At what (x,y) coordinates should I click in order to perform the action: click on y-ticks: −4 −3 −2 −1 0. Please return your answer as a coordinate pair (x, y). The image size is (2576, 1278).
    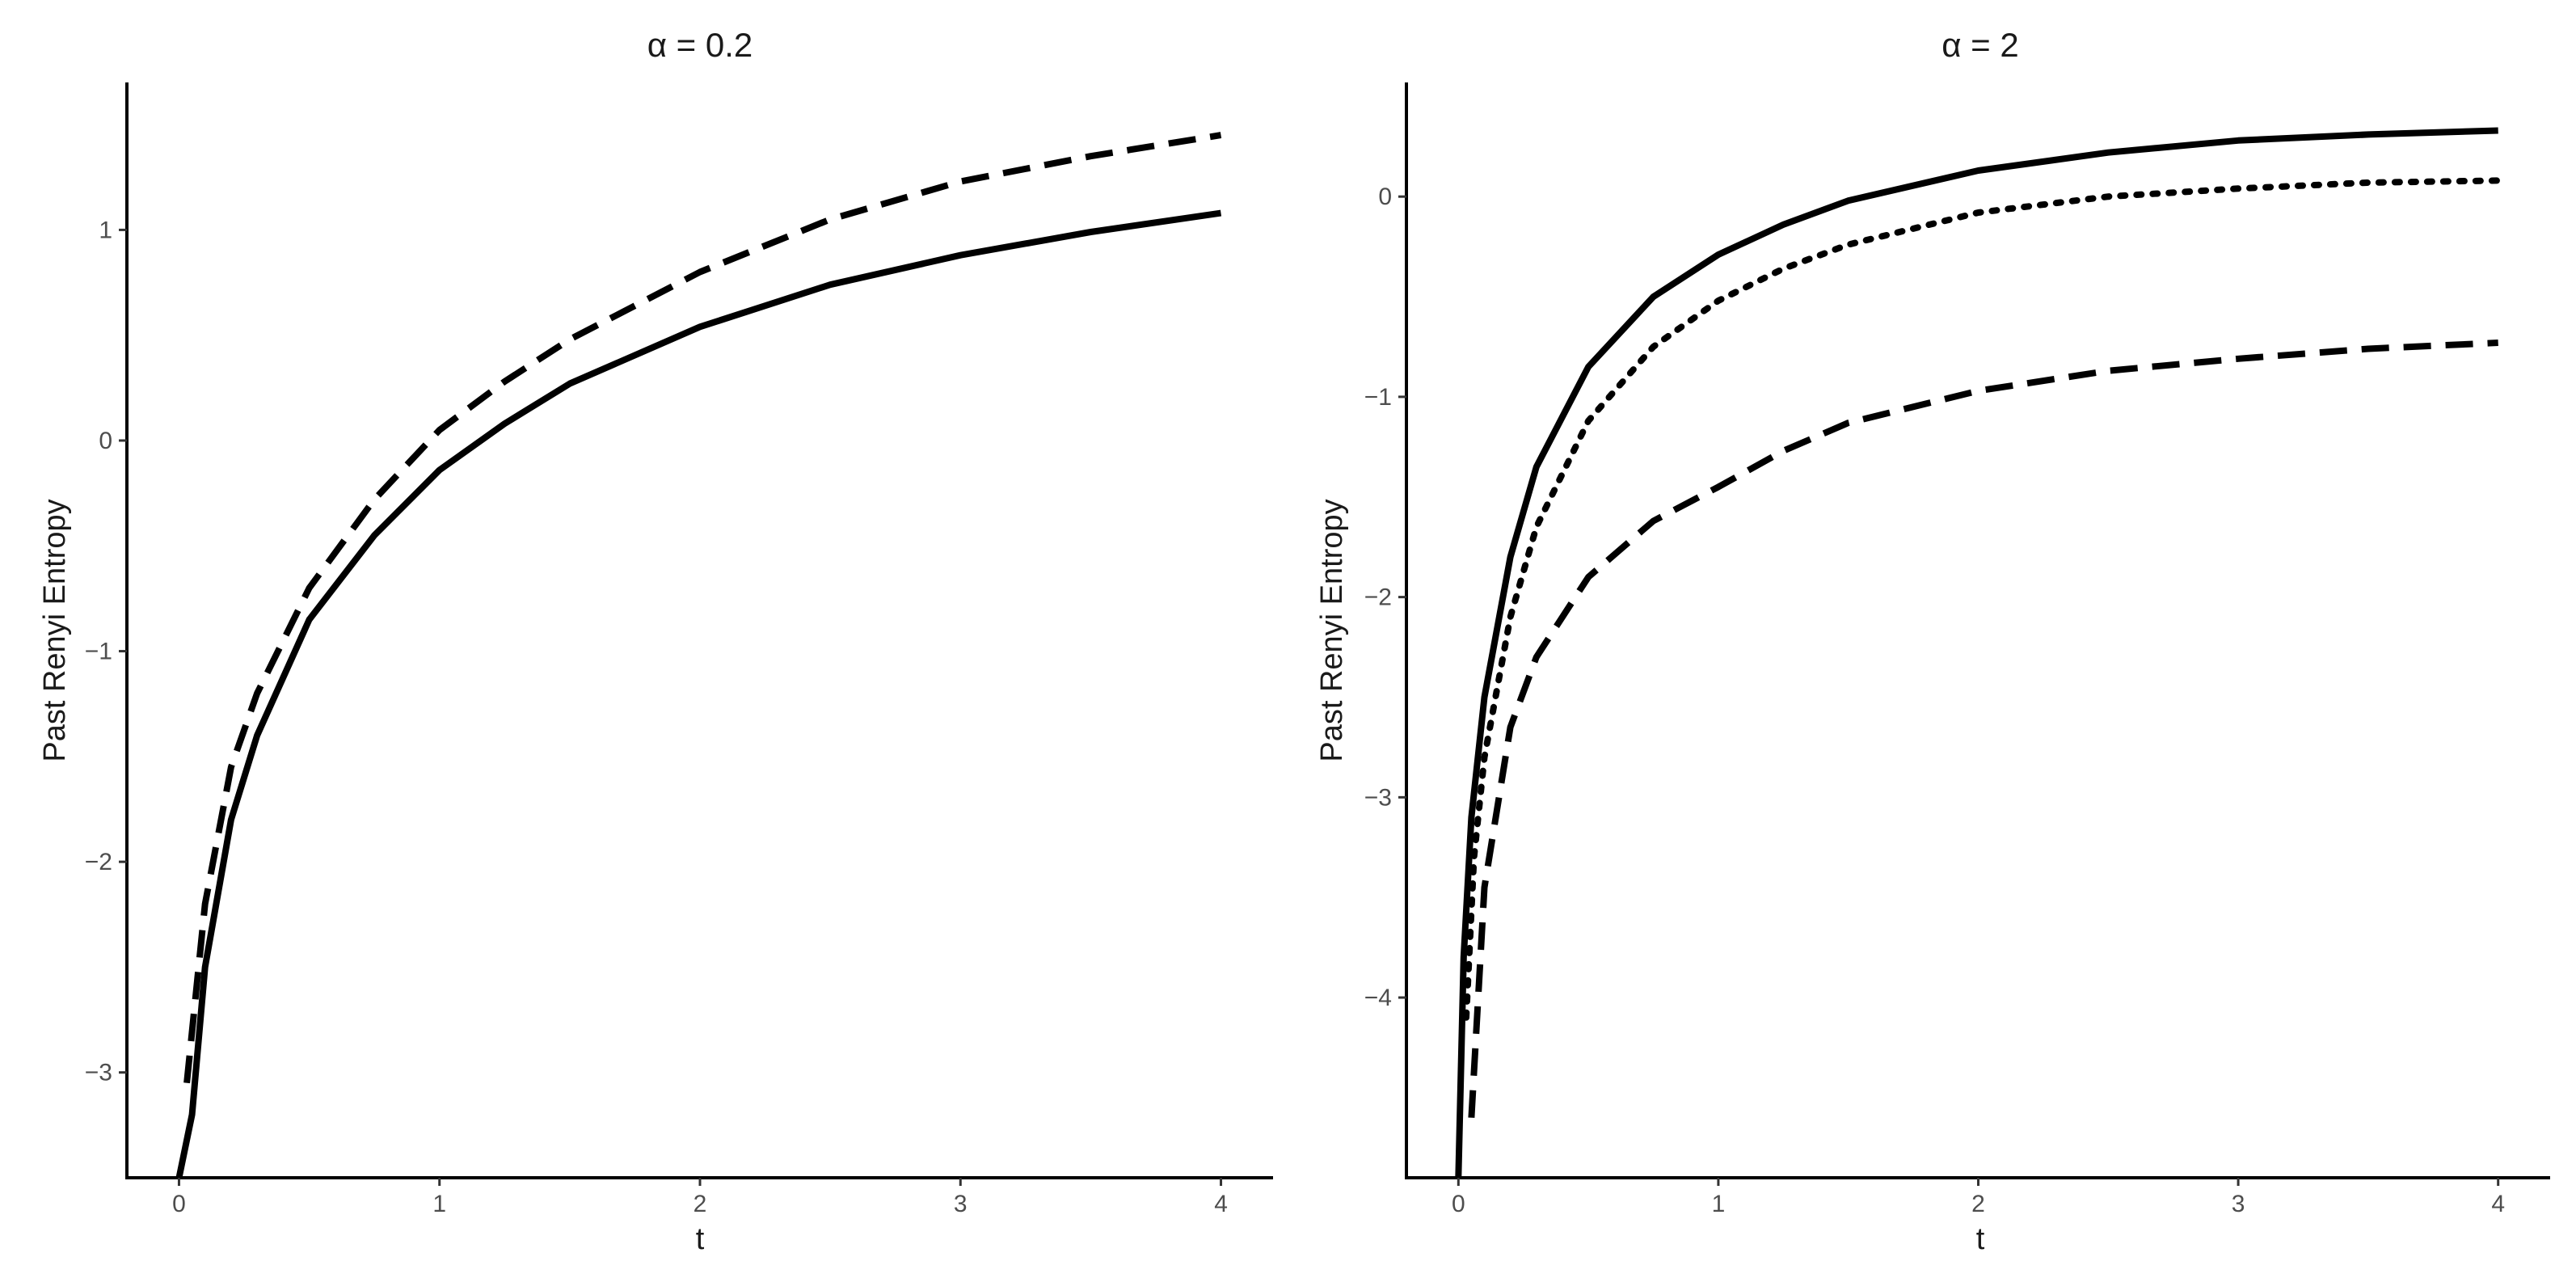
    Looking at the image, I should click on (1385, 597).